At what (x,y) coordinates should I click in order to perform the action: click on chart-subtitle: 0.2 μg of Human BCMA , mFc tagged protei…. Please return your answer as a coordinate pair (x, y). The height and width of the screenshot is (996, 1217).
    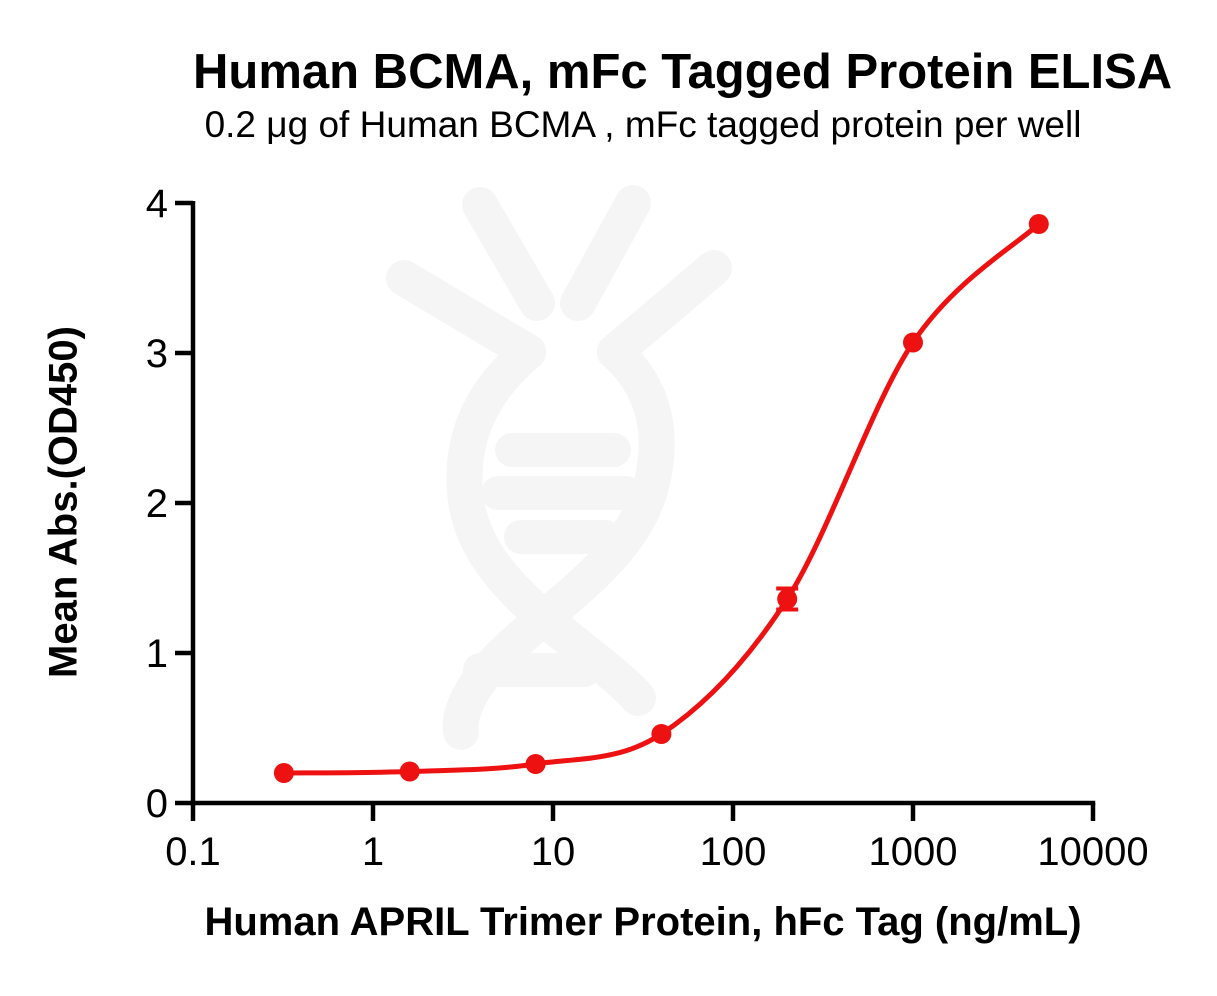
    Looking at the image, I should click on (643, 124).